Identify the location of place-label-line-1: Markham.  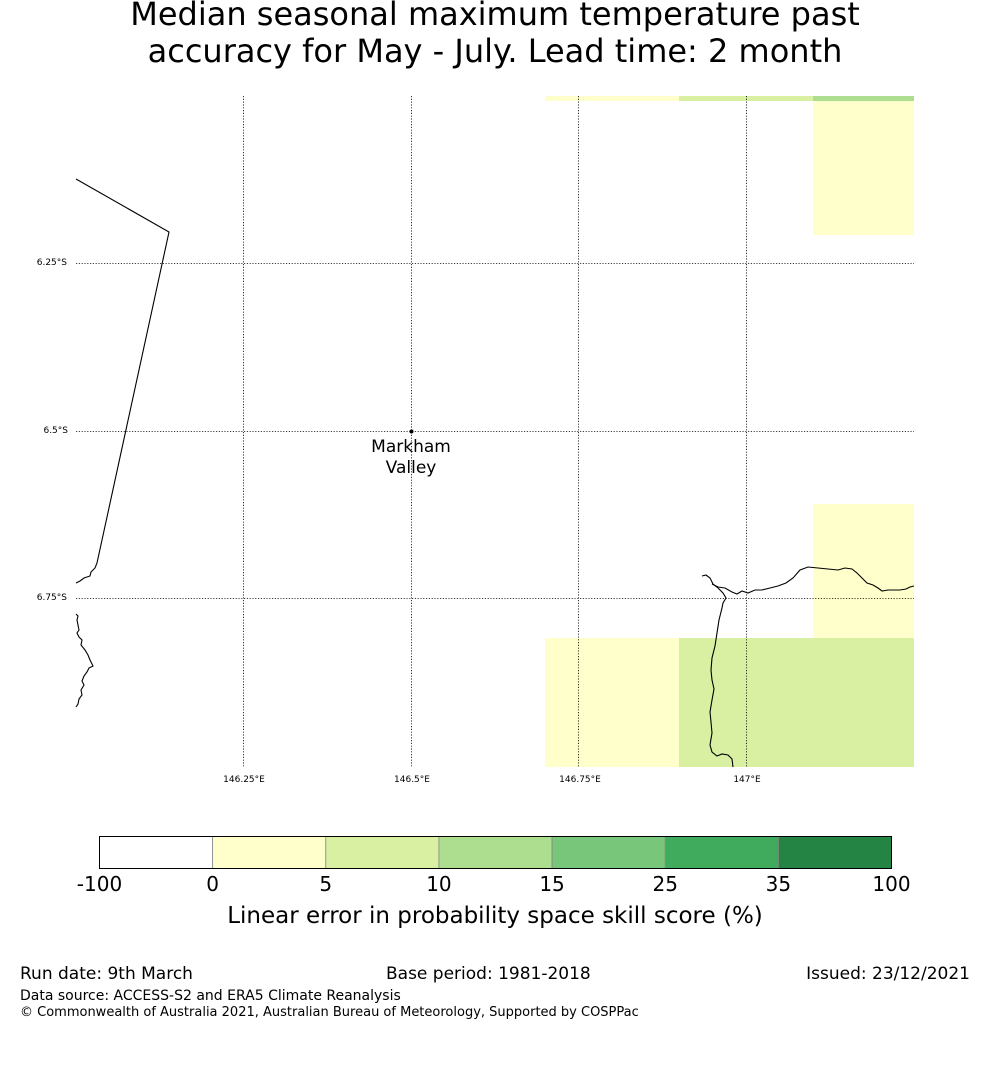
(411, 447).